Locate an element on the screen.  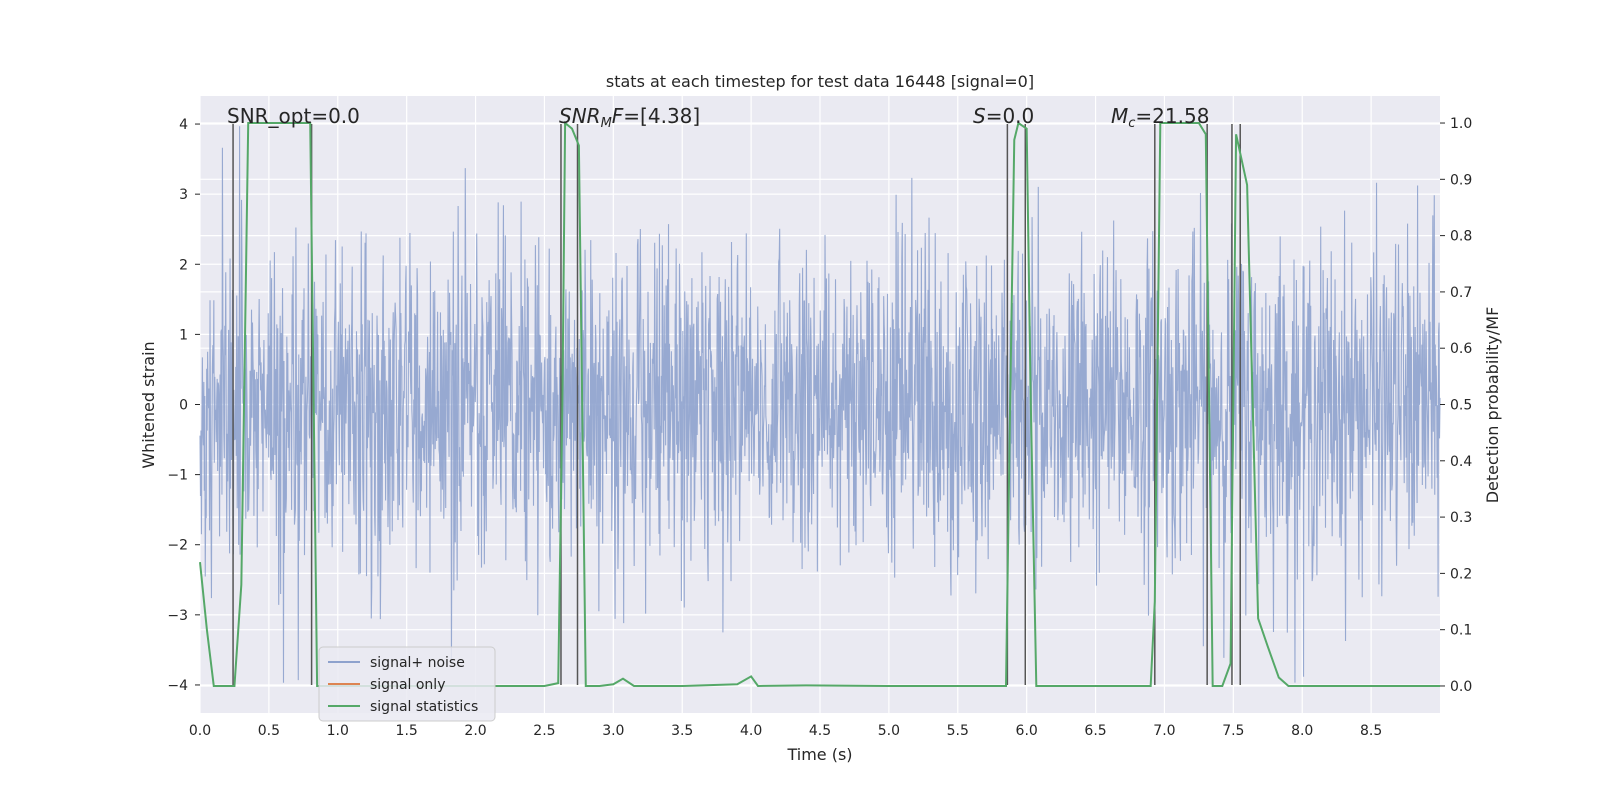
y2-tick-label: 0.9 is located at coordinates (1461, 180).